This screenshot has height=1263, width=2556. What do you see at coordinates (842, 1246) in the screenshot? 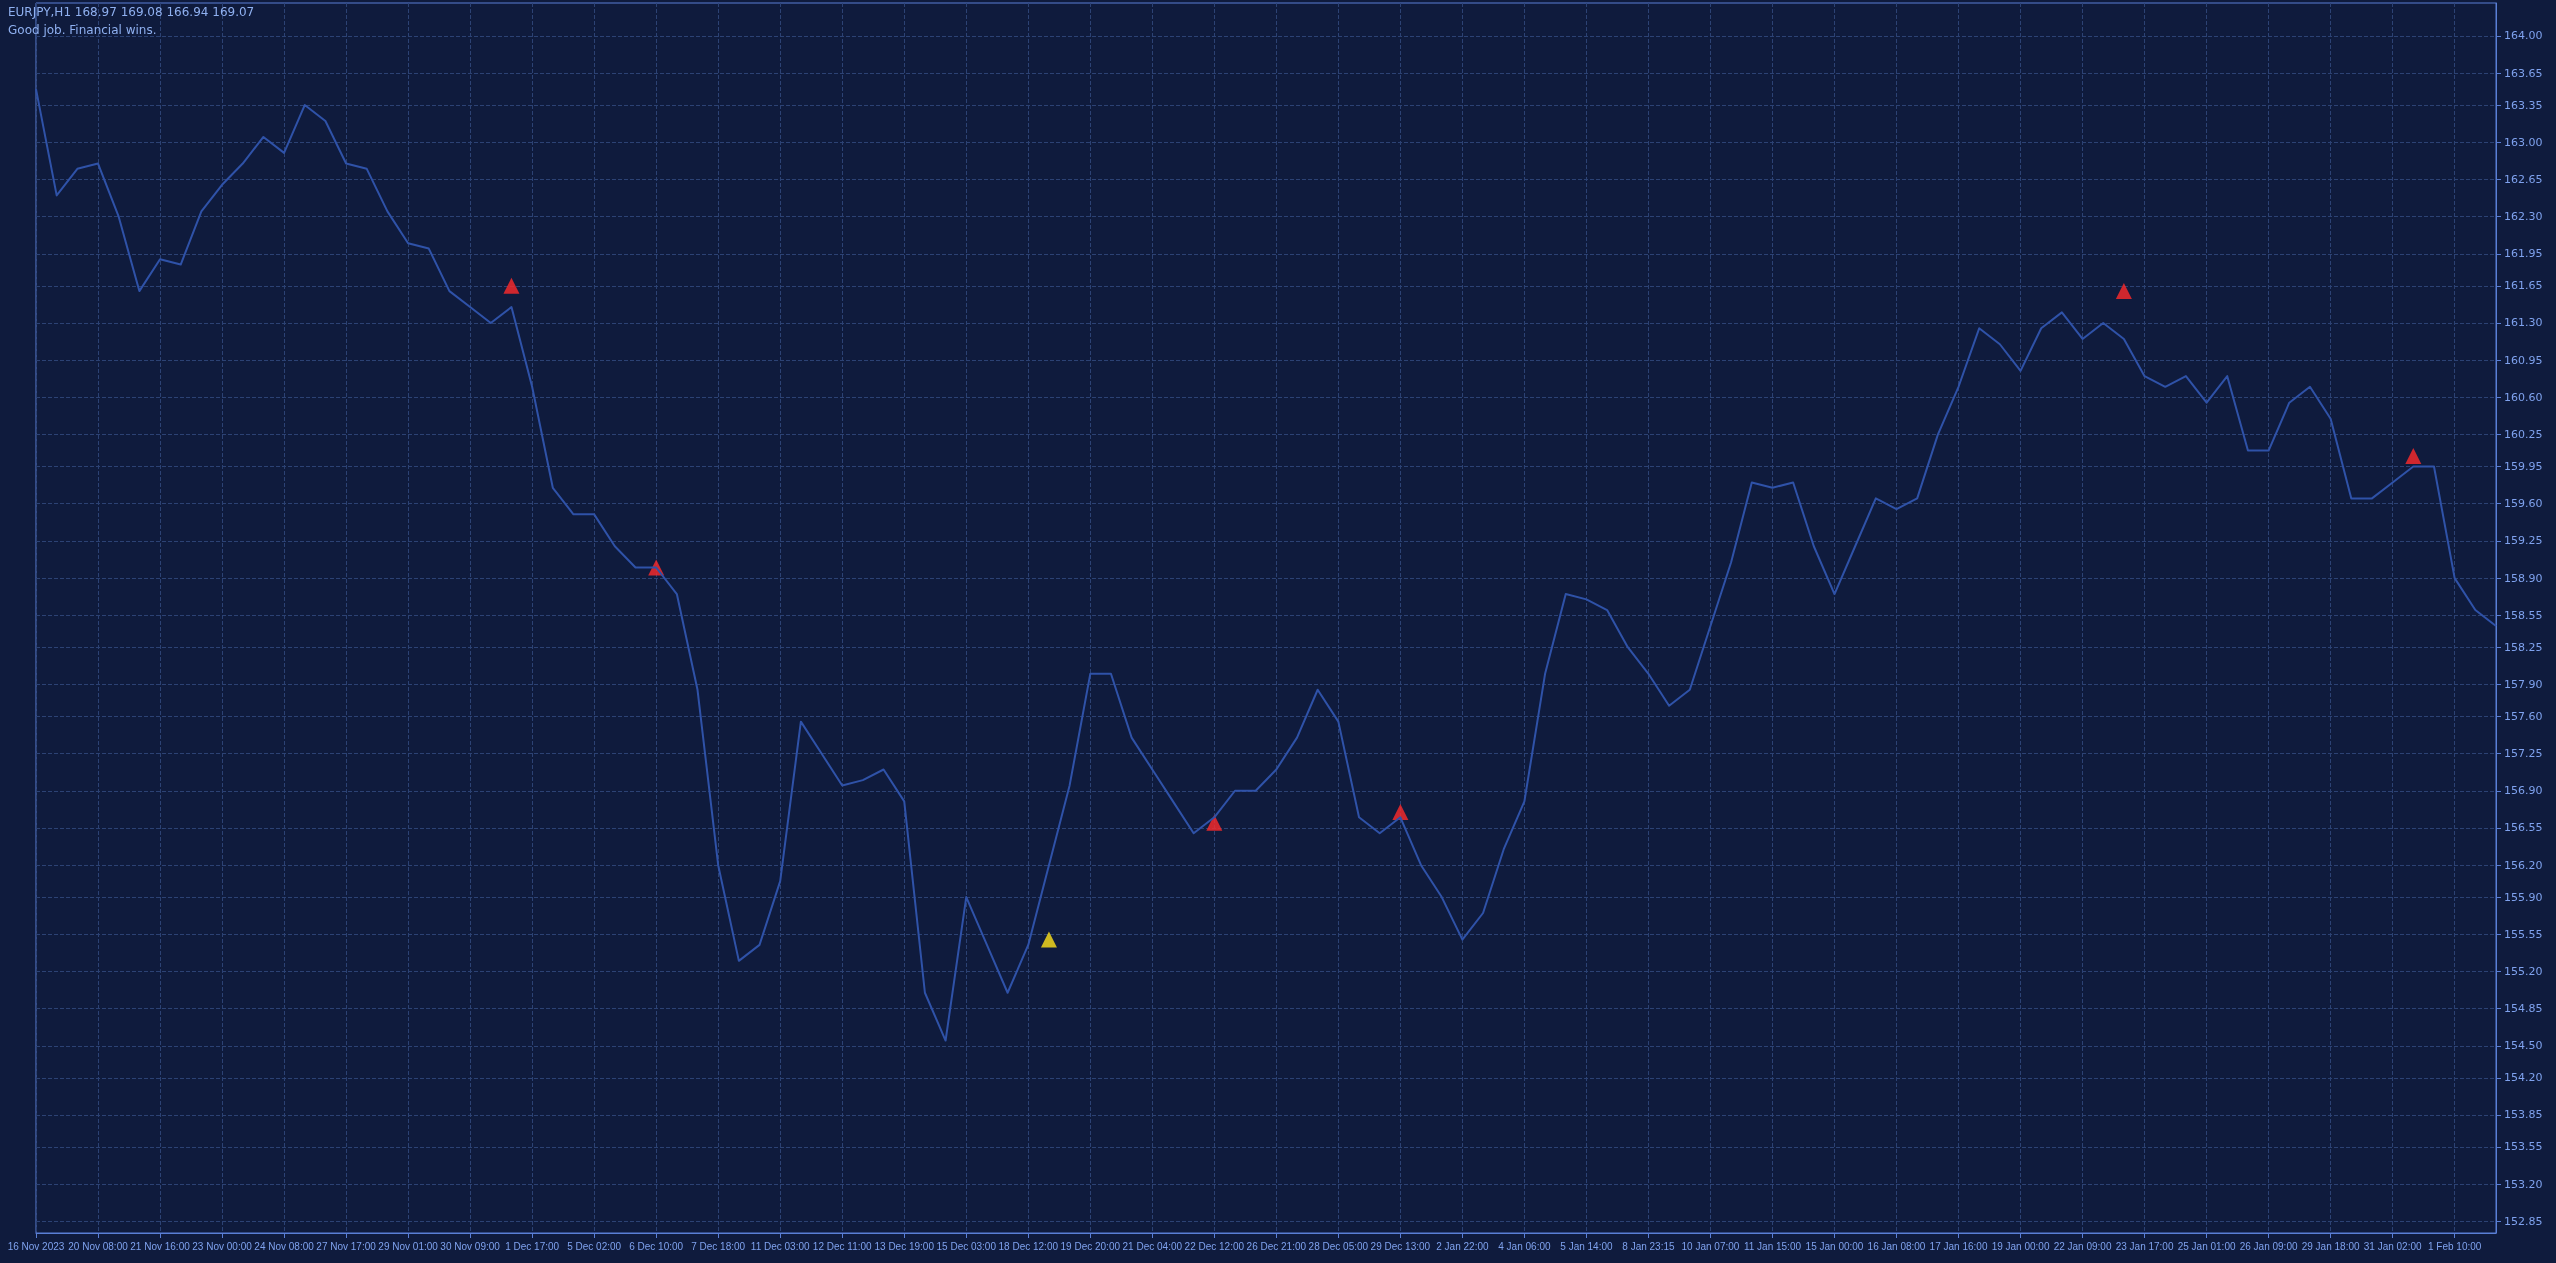
I see `x-tick-label: 12 Dec 11:00` at bounding box center [842, 1246].